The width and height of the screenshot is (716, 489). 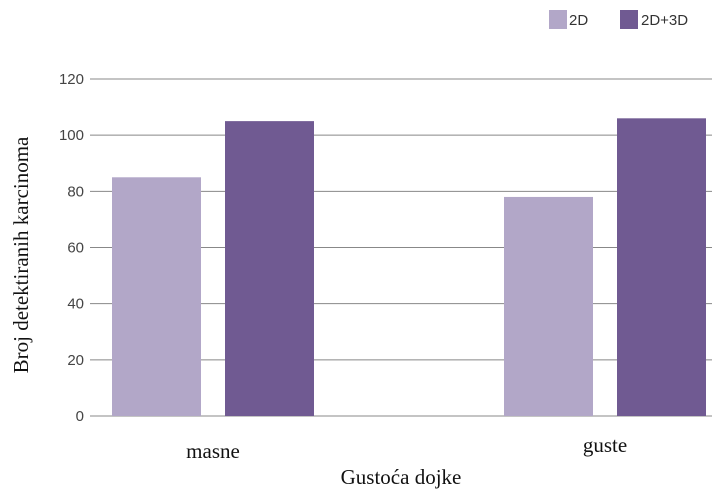 I want to click on x-category-label: masne, so click(x=213, y=451).